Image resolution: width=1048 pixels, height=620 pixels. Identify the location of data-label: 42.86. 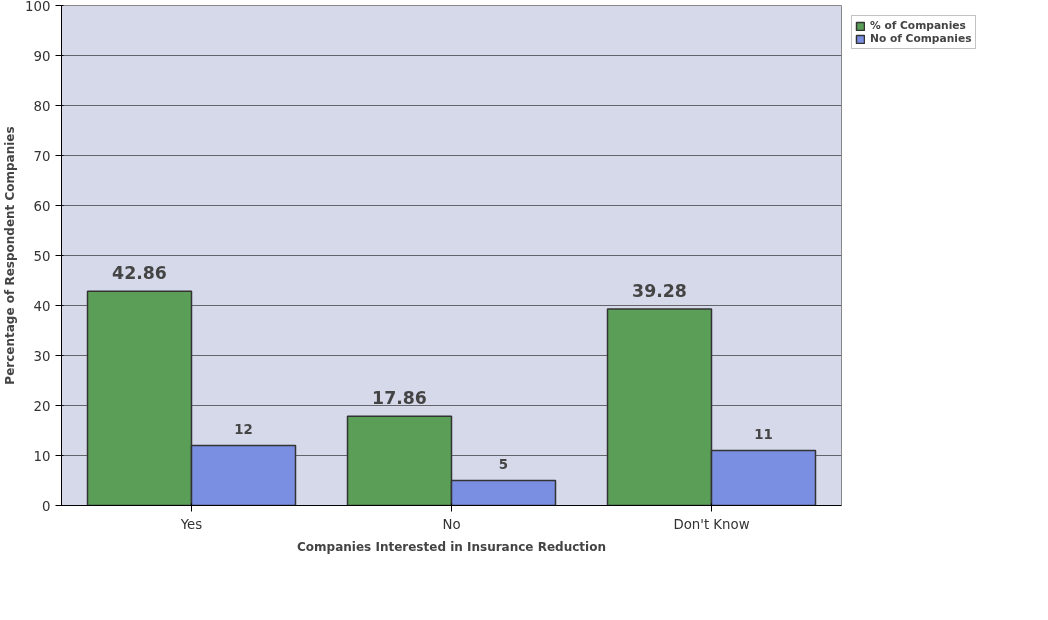
(139, 273).